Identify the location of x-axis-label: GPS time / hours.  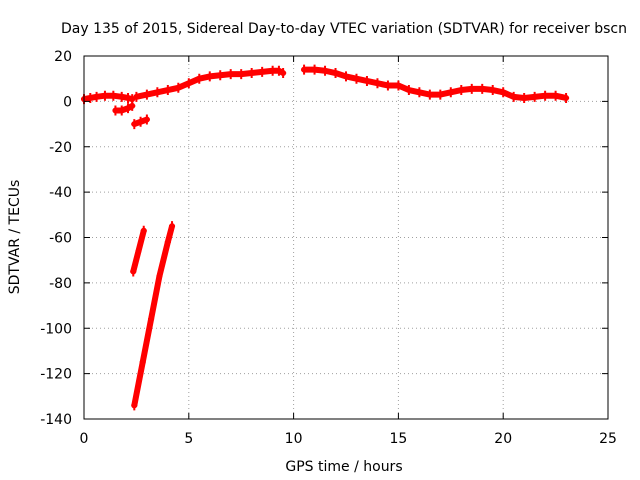
(343, 467).